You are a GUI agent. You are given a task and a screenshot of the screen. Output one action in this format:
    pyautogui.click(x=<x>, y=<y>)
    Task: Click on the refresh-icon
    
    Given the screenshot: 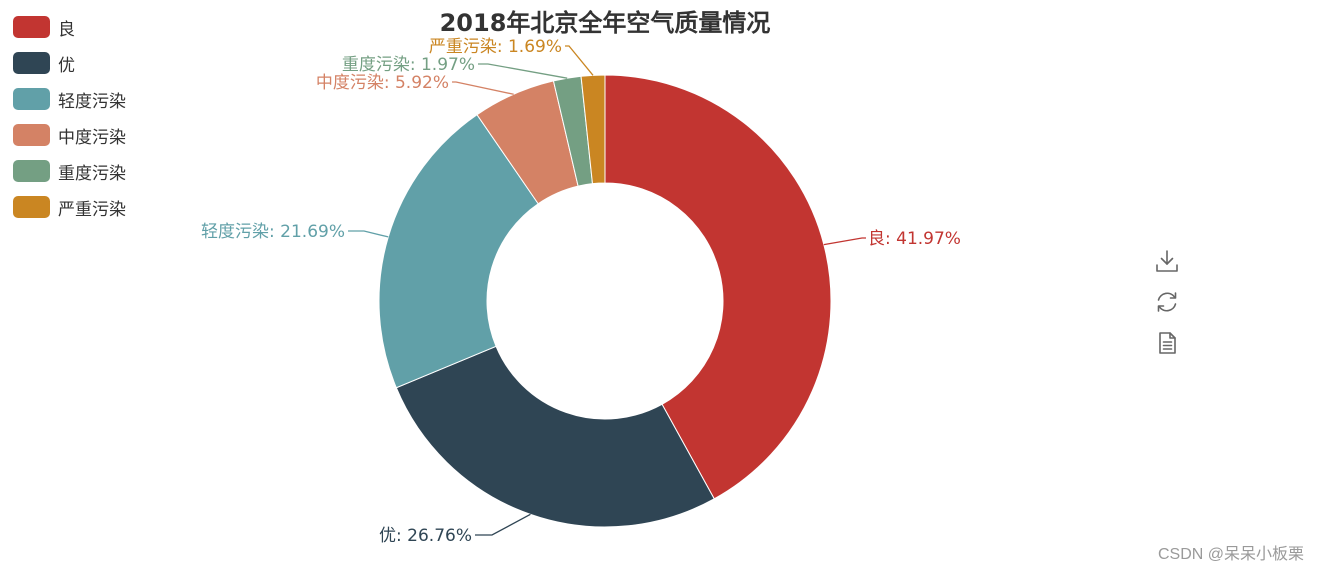 What is the action you would take?
    pyautogui.click(x=1167, y=302)
    